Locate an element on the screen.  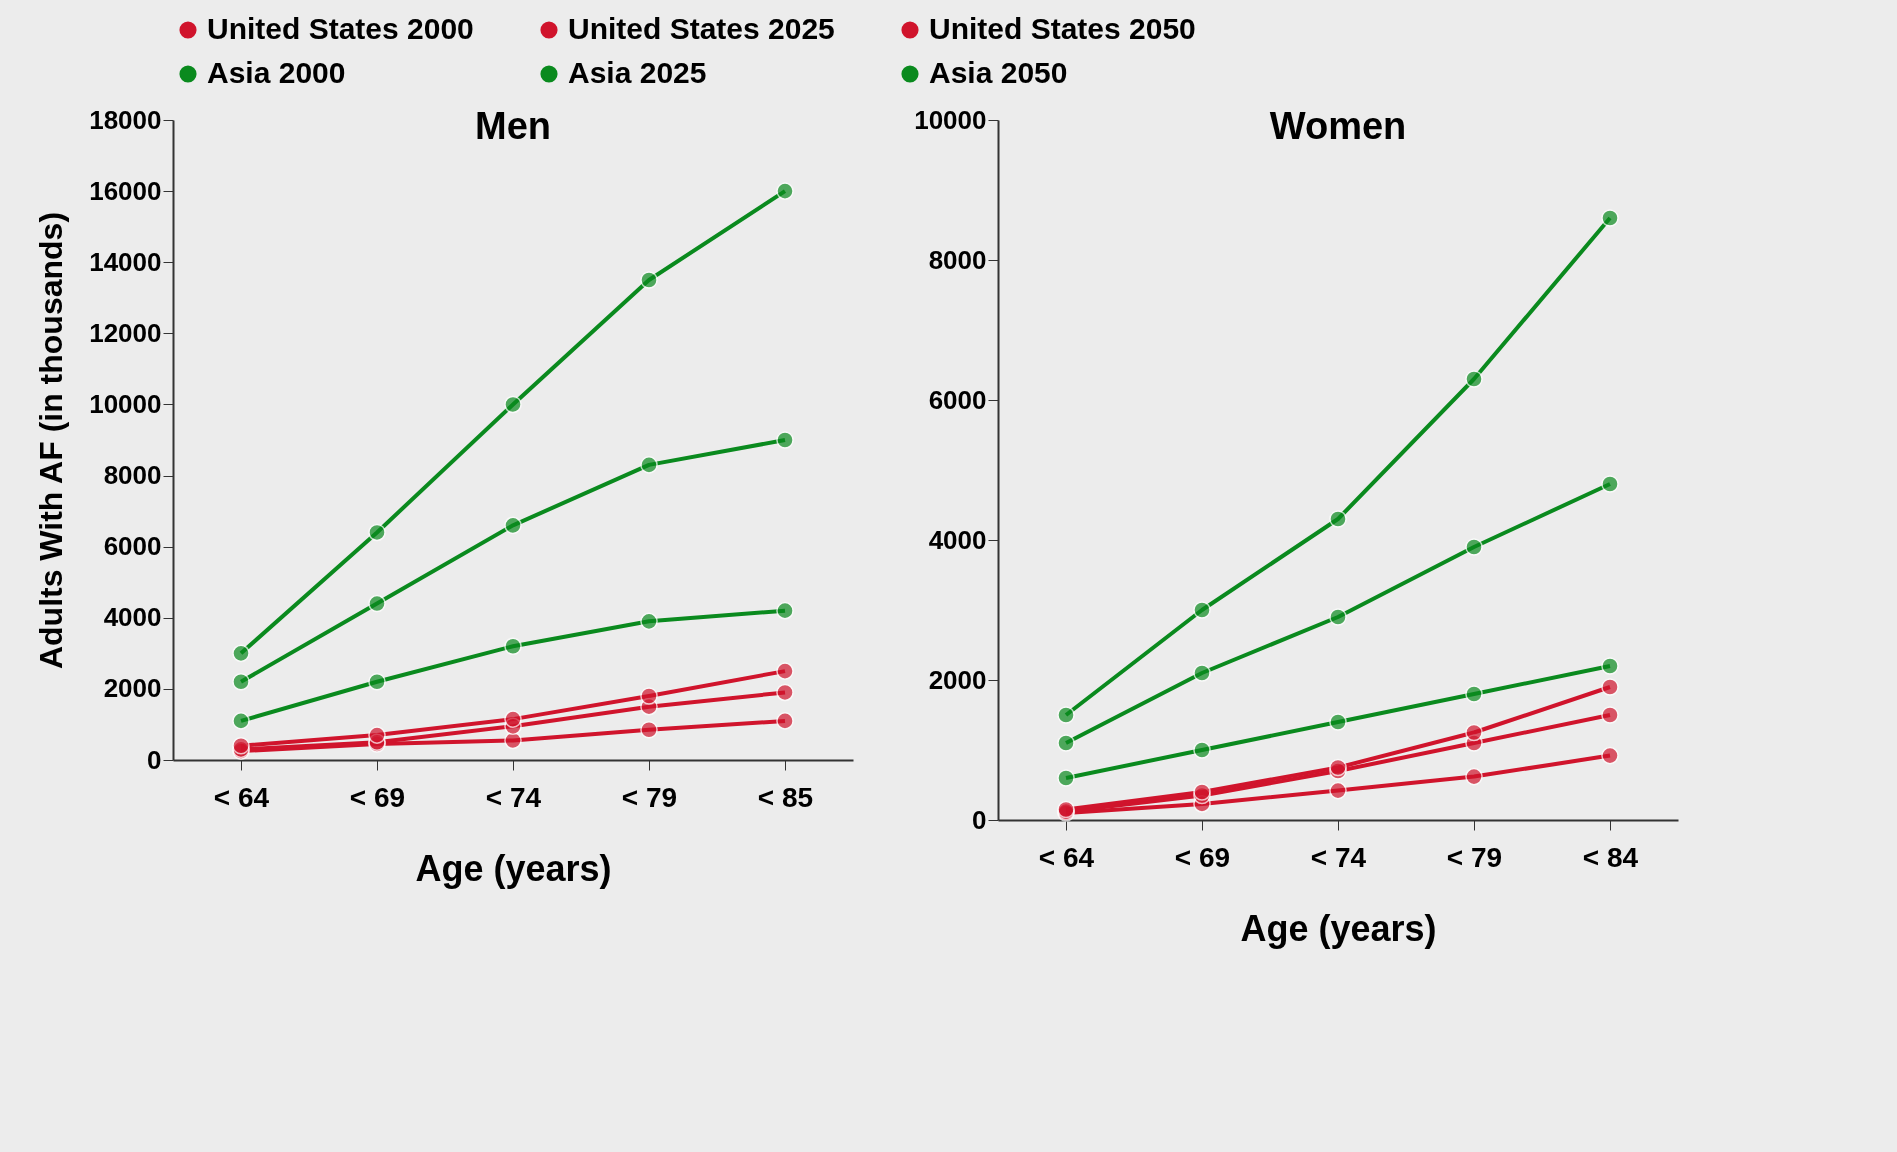
y-axis-title: Adults With AF (in thousands) is located at coordinates (51, 440).